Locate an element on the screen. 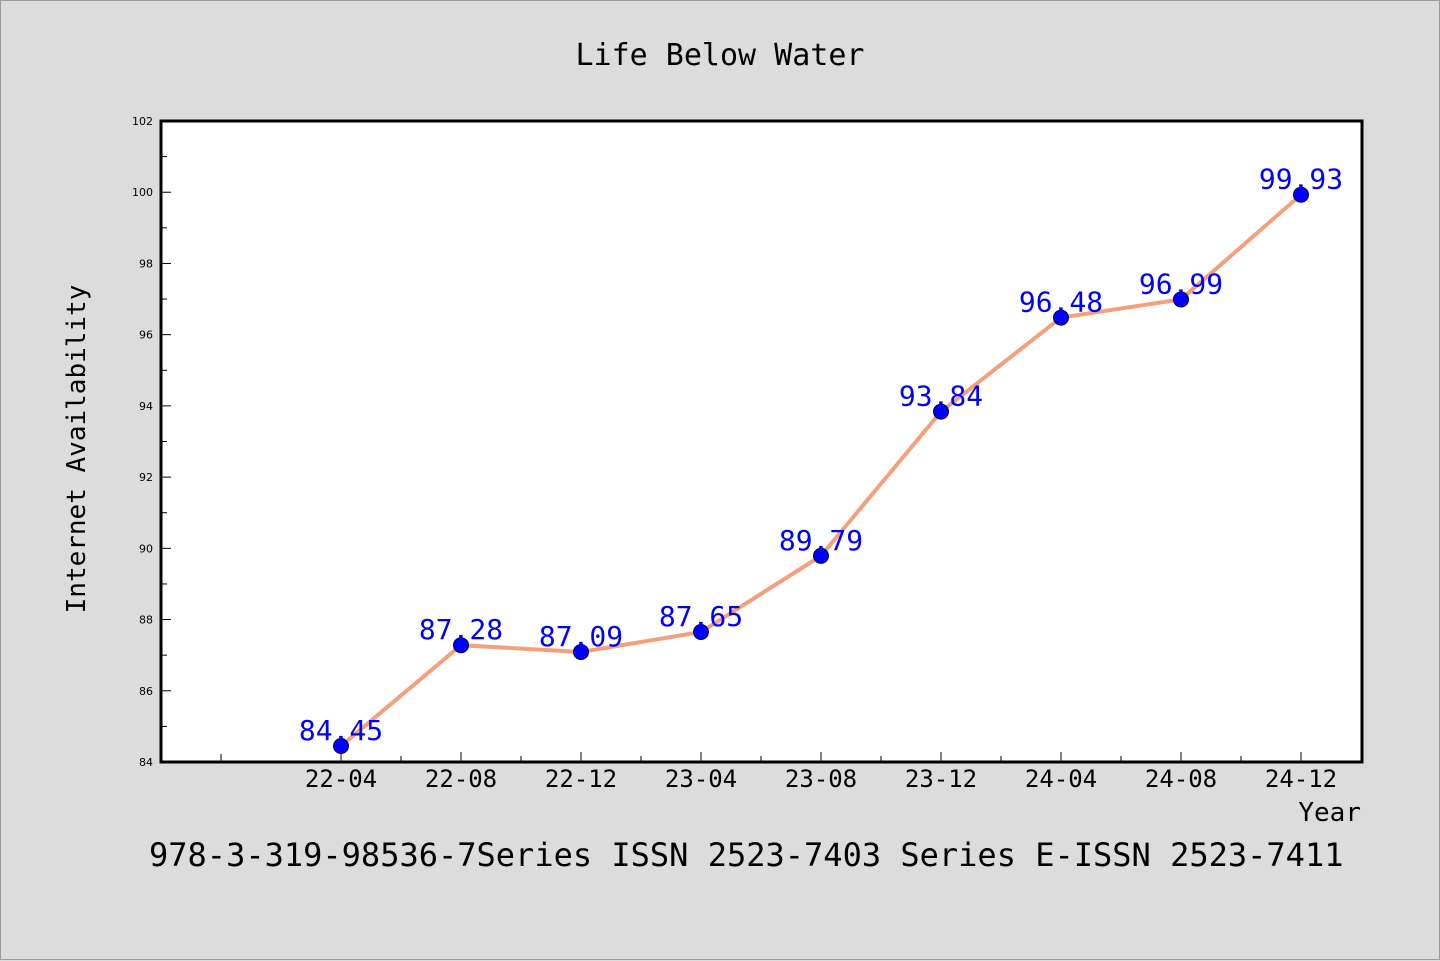 The width and height of the screenshot is (1440, 961). x-tick-label: 22-08 is located at coordinates (461, 779).